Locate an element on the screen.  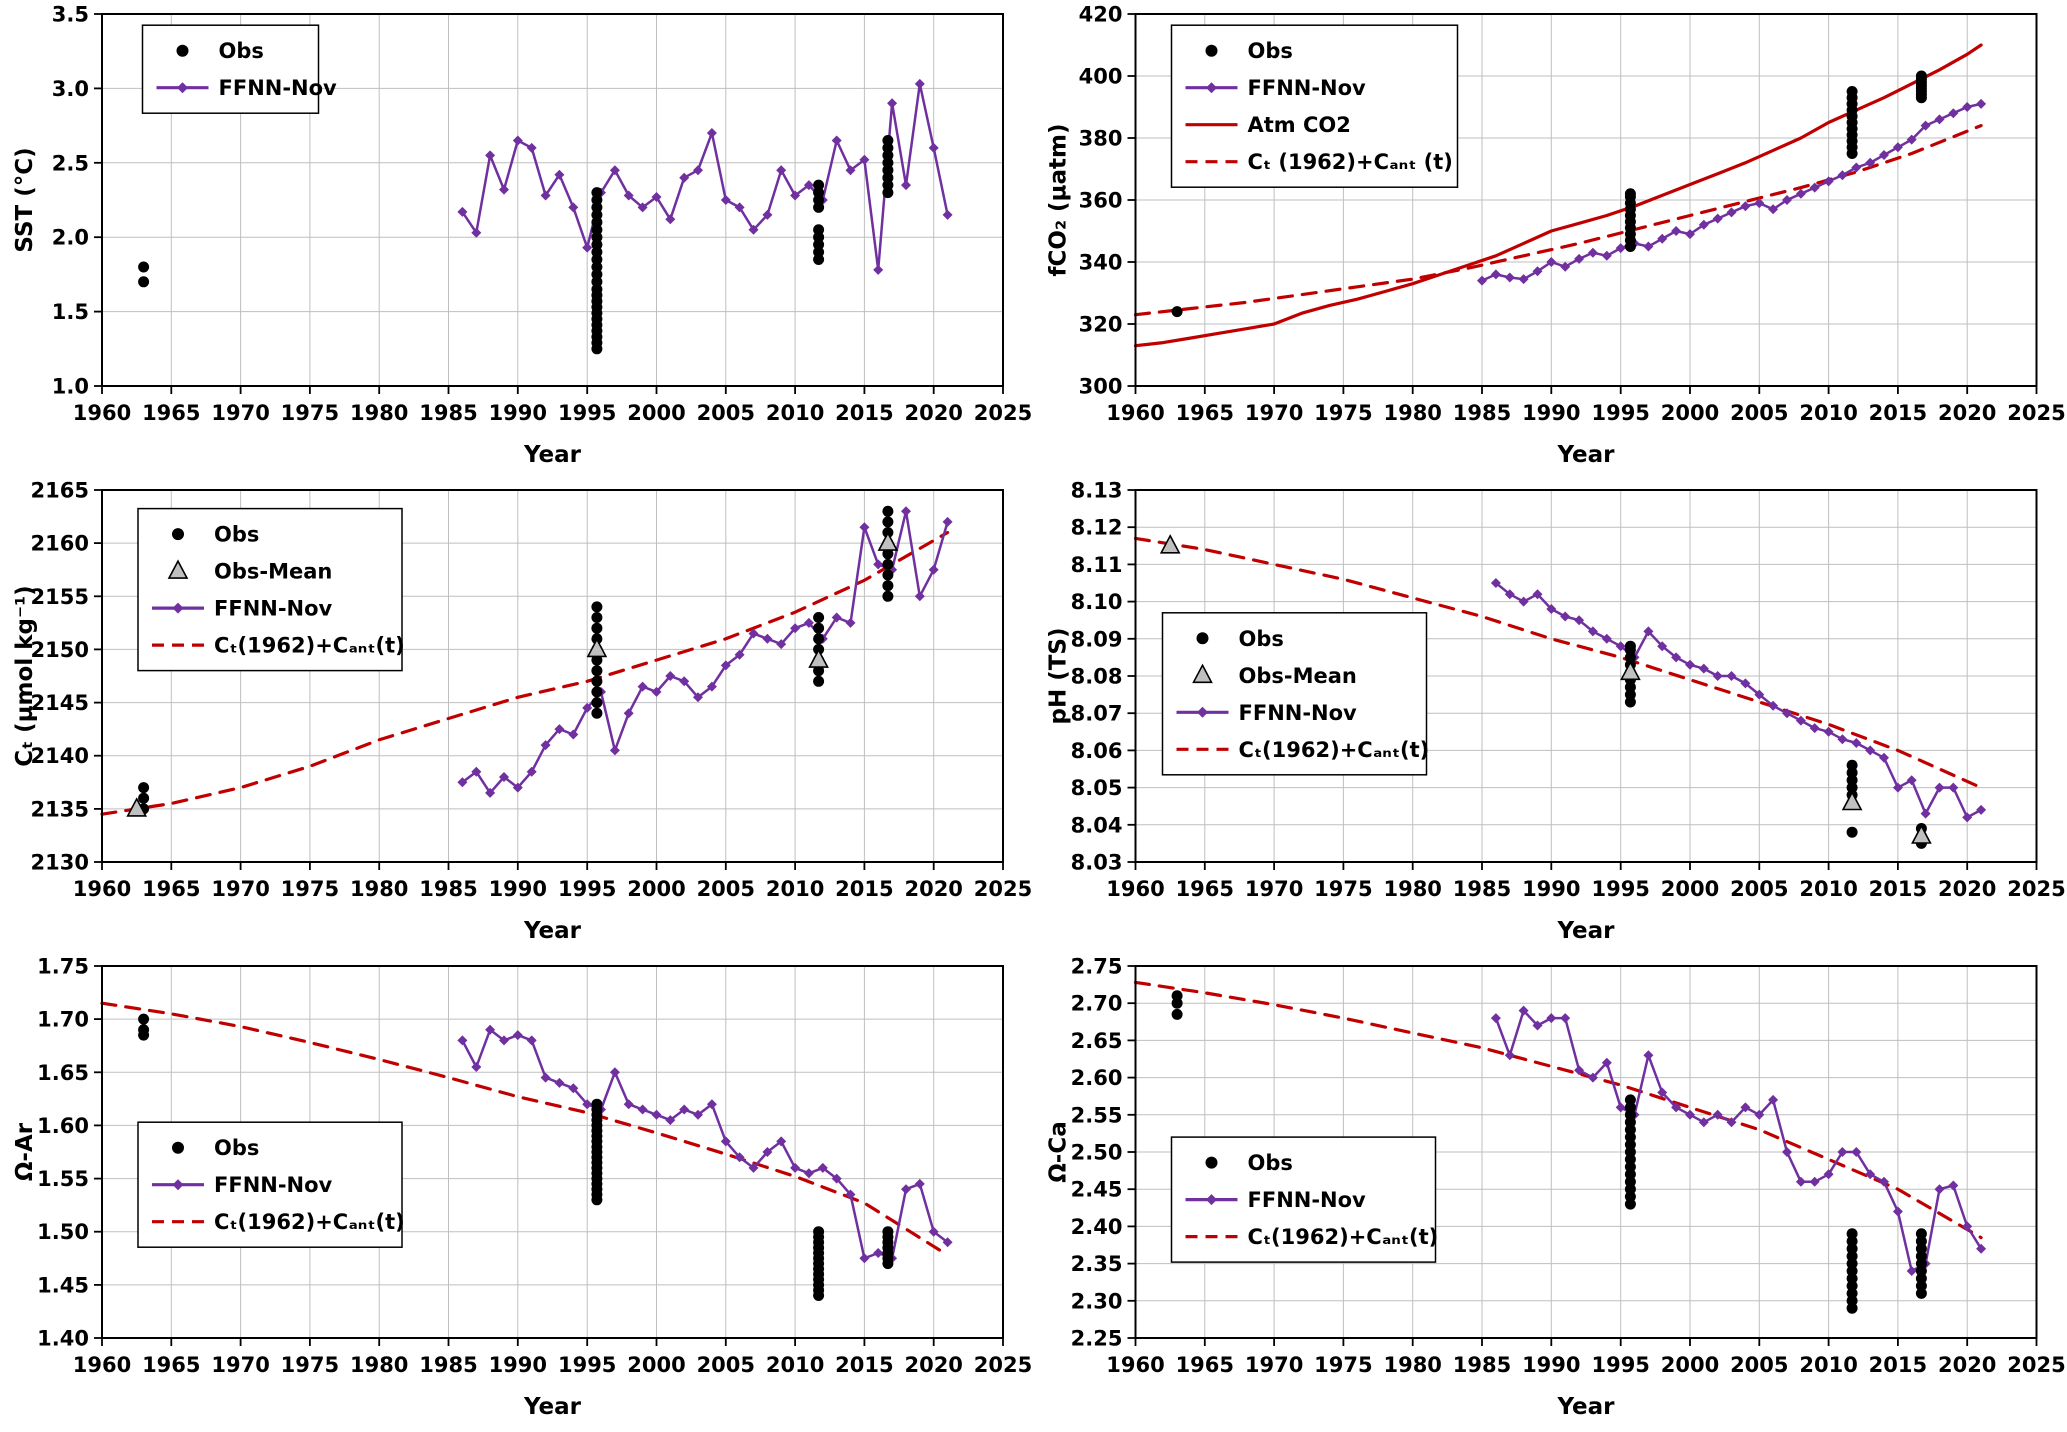
legend-label: Atm CO2 is located at coordinates (1299, 125).